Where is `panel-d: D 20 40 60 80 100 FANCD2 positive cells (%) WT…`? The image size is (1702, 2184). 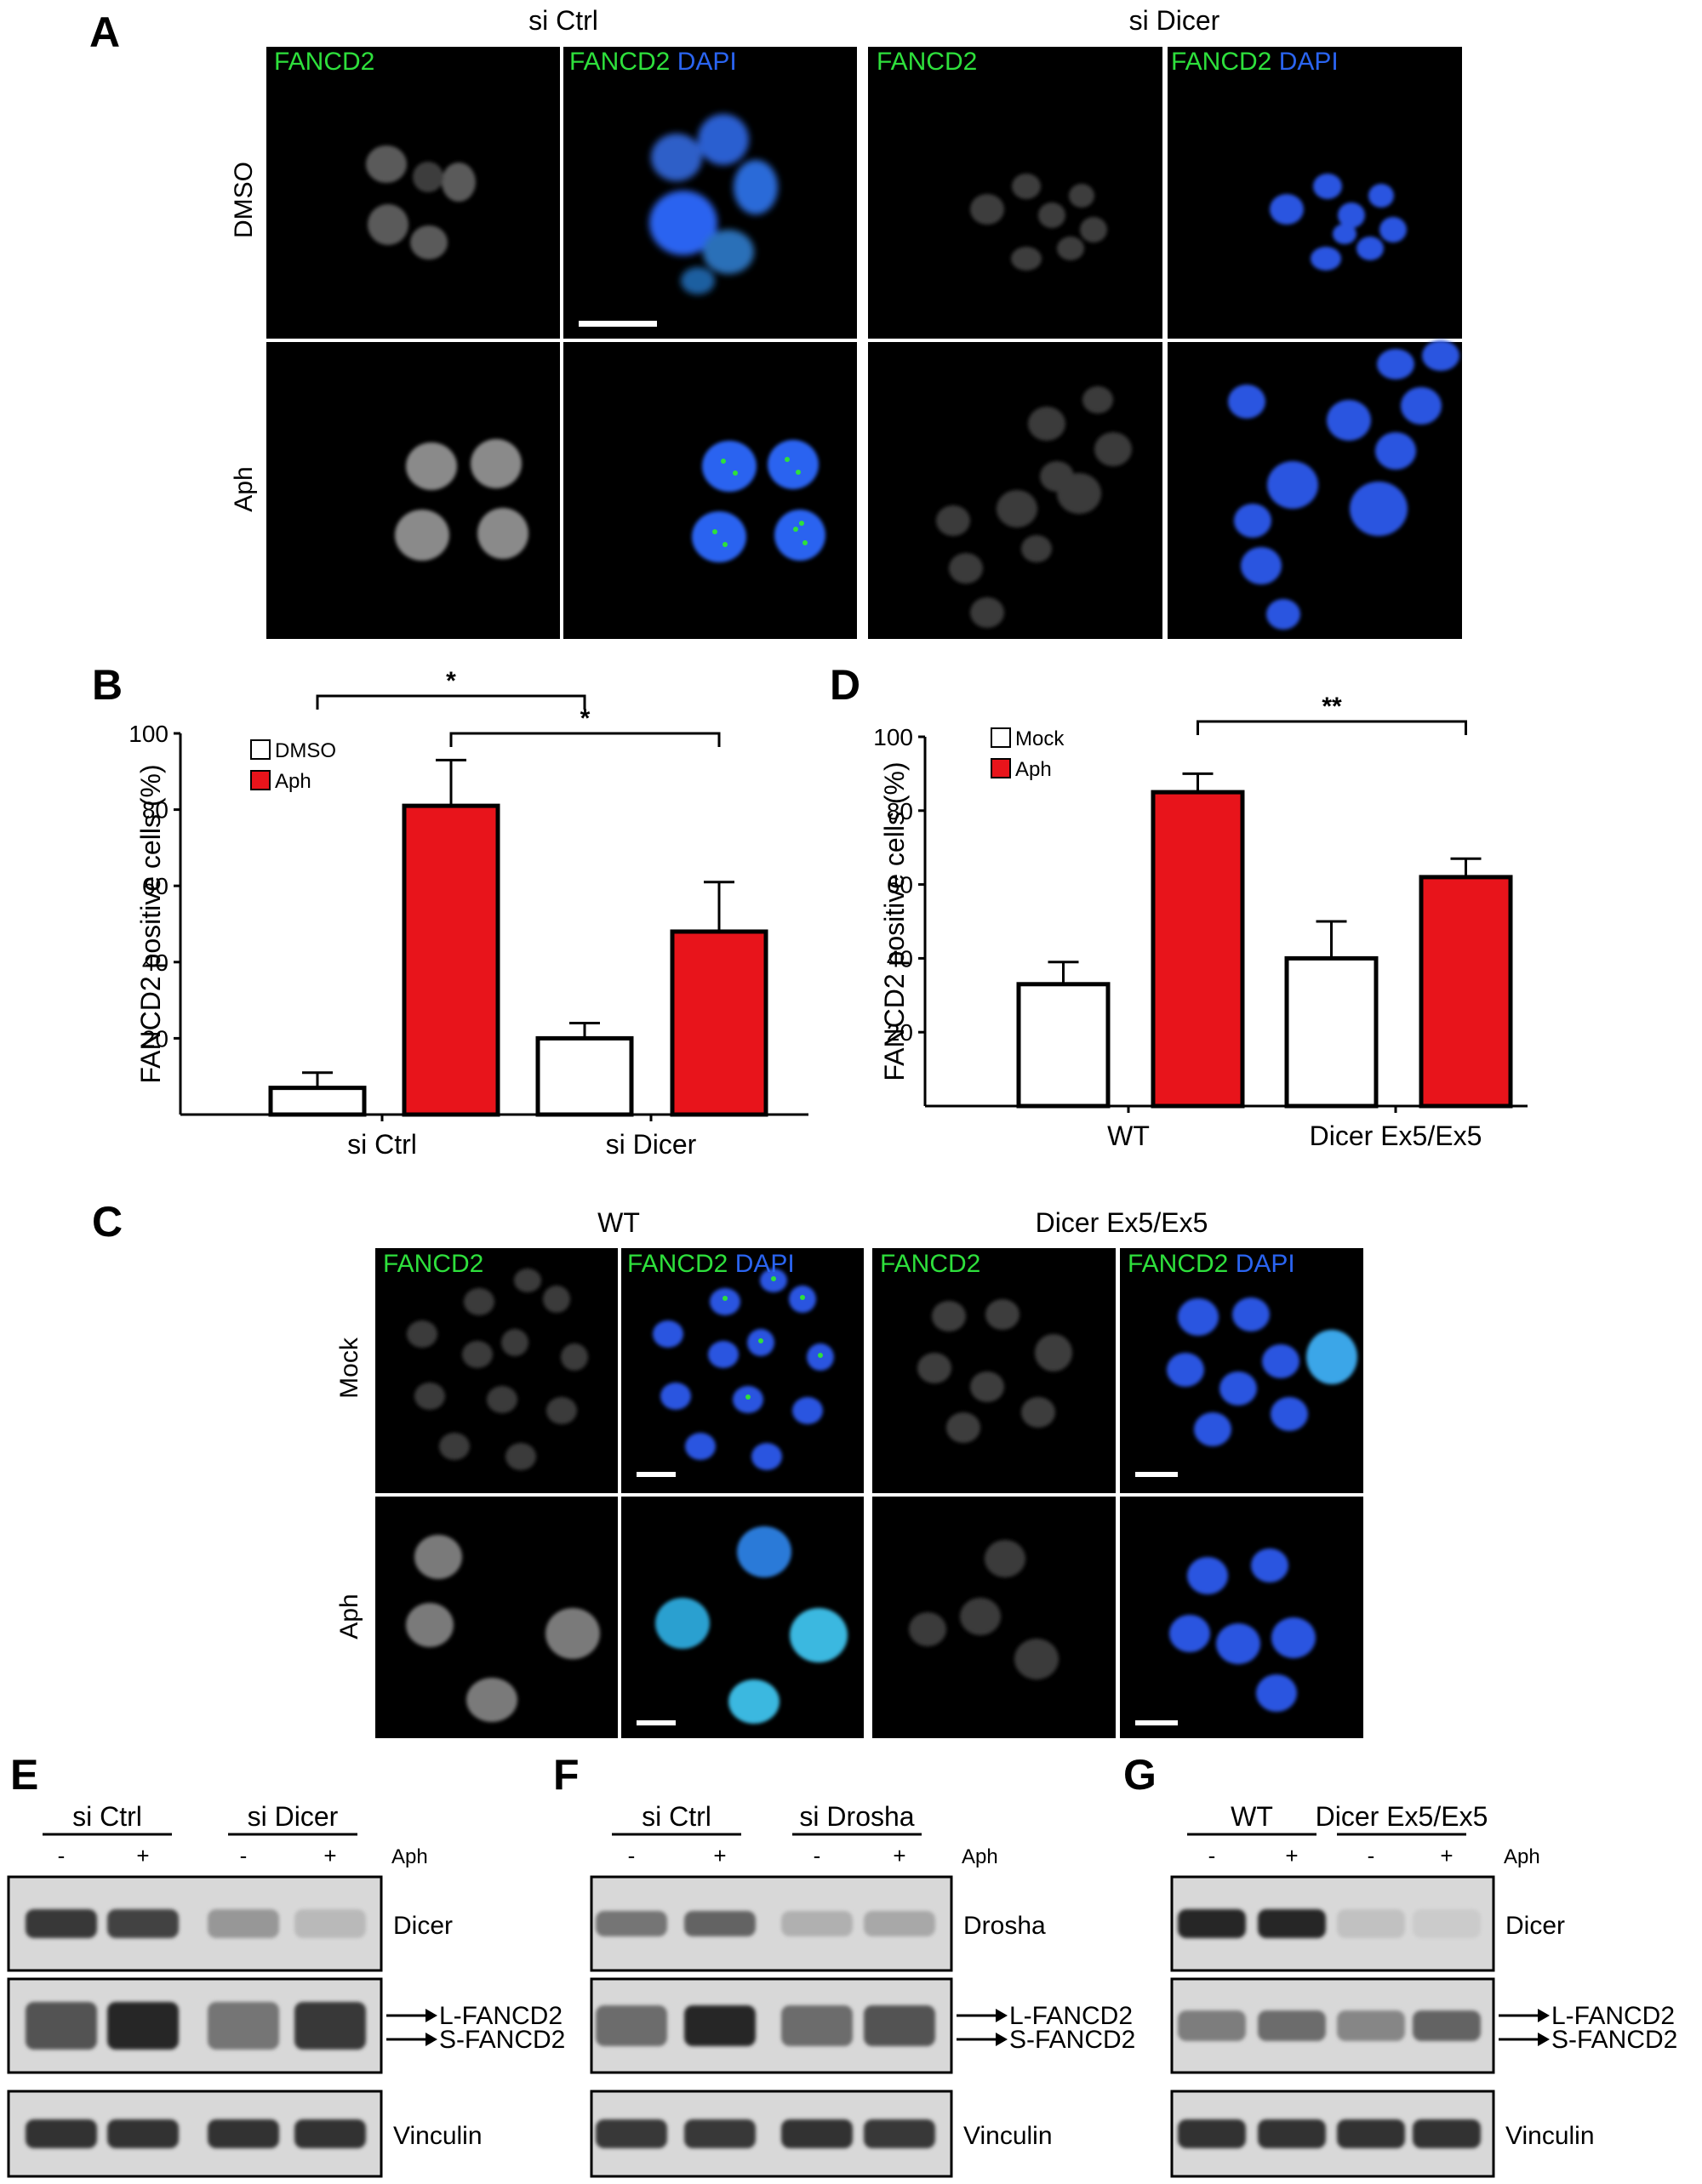 panel-d: D 20 40 60 80 100 FANCD2 positive cells (%) WT… is located at coordinates (1179, 906).